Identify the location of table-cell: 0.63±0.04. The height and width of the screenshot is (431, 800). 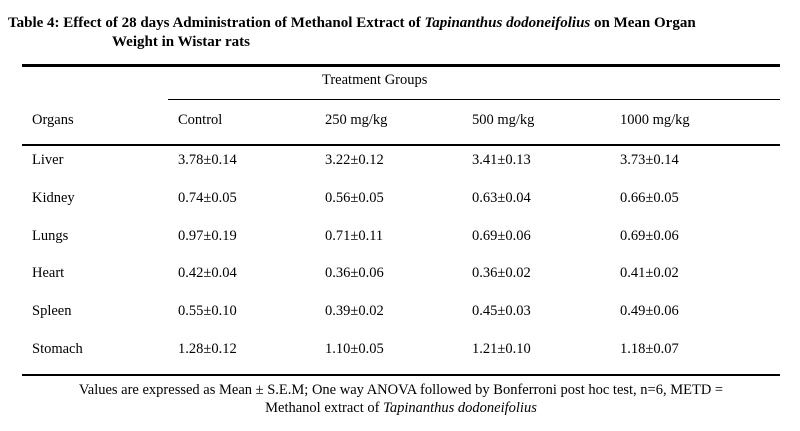
(501, 198).